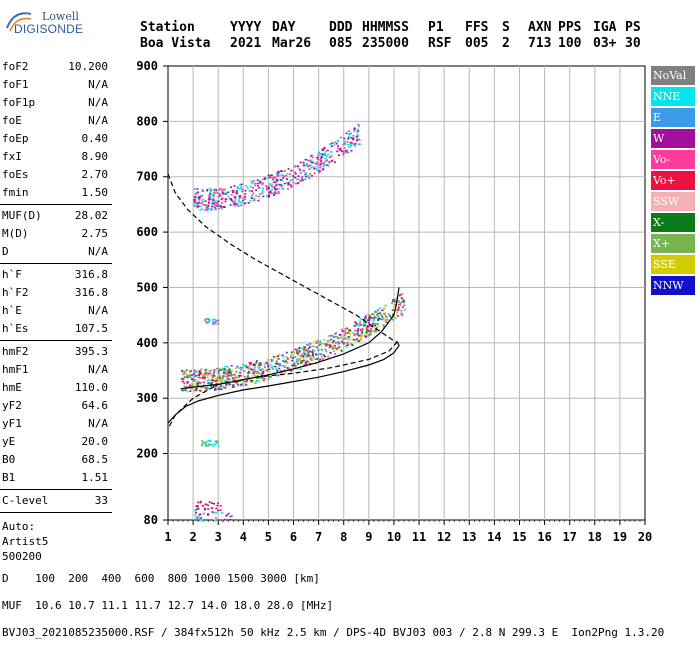 The width and height of the screenshot is (700, 653). I want to click on header-row1-cell: HHMMSS, so click(385, 27).